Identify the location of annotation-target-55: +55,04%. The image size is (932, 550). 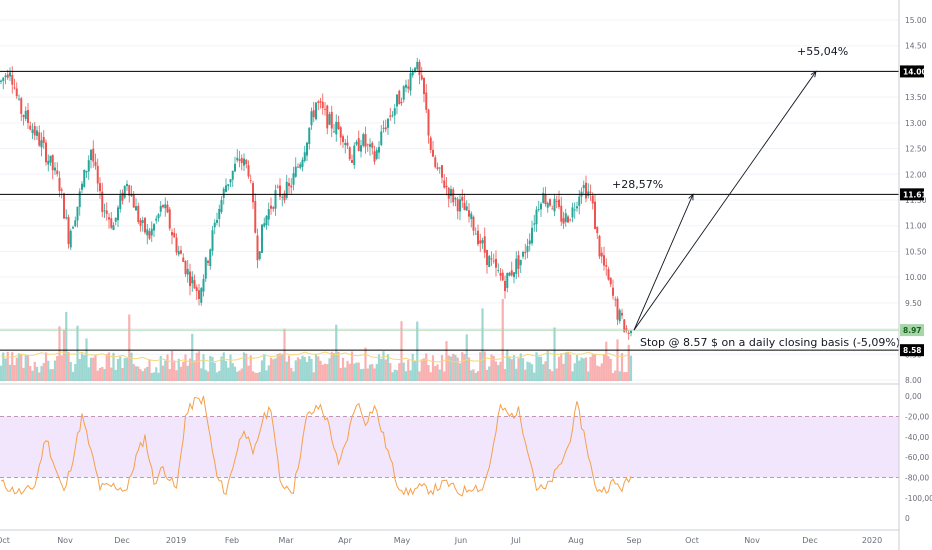
(822, 51).